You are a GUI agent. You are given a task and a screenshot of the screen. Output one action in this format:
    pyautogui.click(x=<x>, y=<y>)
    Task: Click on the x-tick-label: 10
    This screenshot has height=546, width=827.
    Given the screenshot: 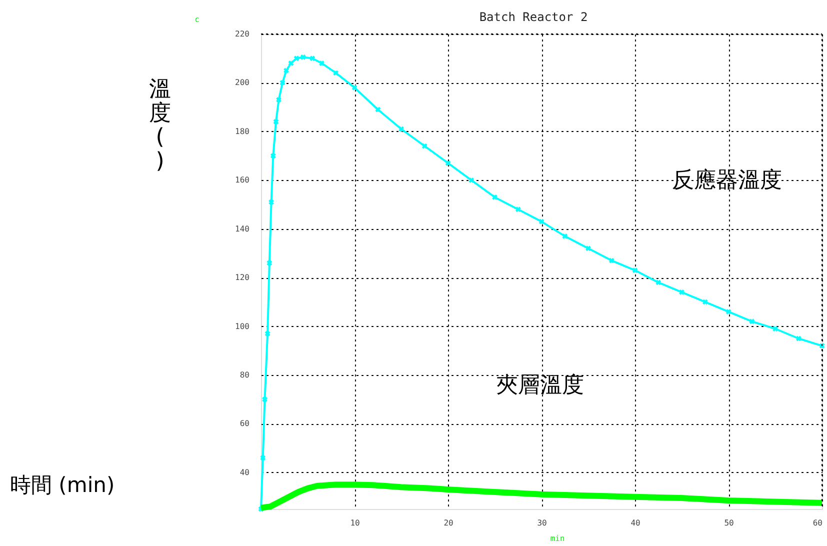 What is the action you would take?
    pyautogui.click(x=355, y=523)
    